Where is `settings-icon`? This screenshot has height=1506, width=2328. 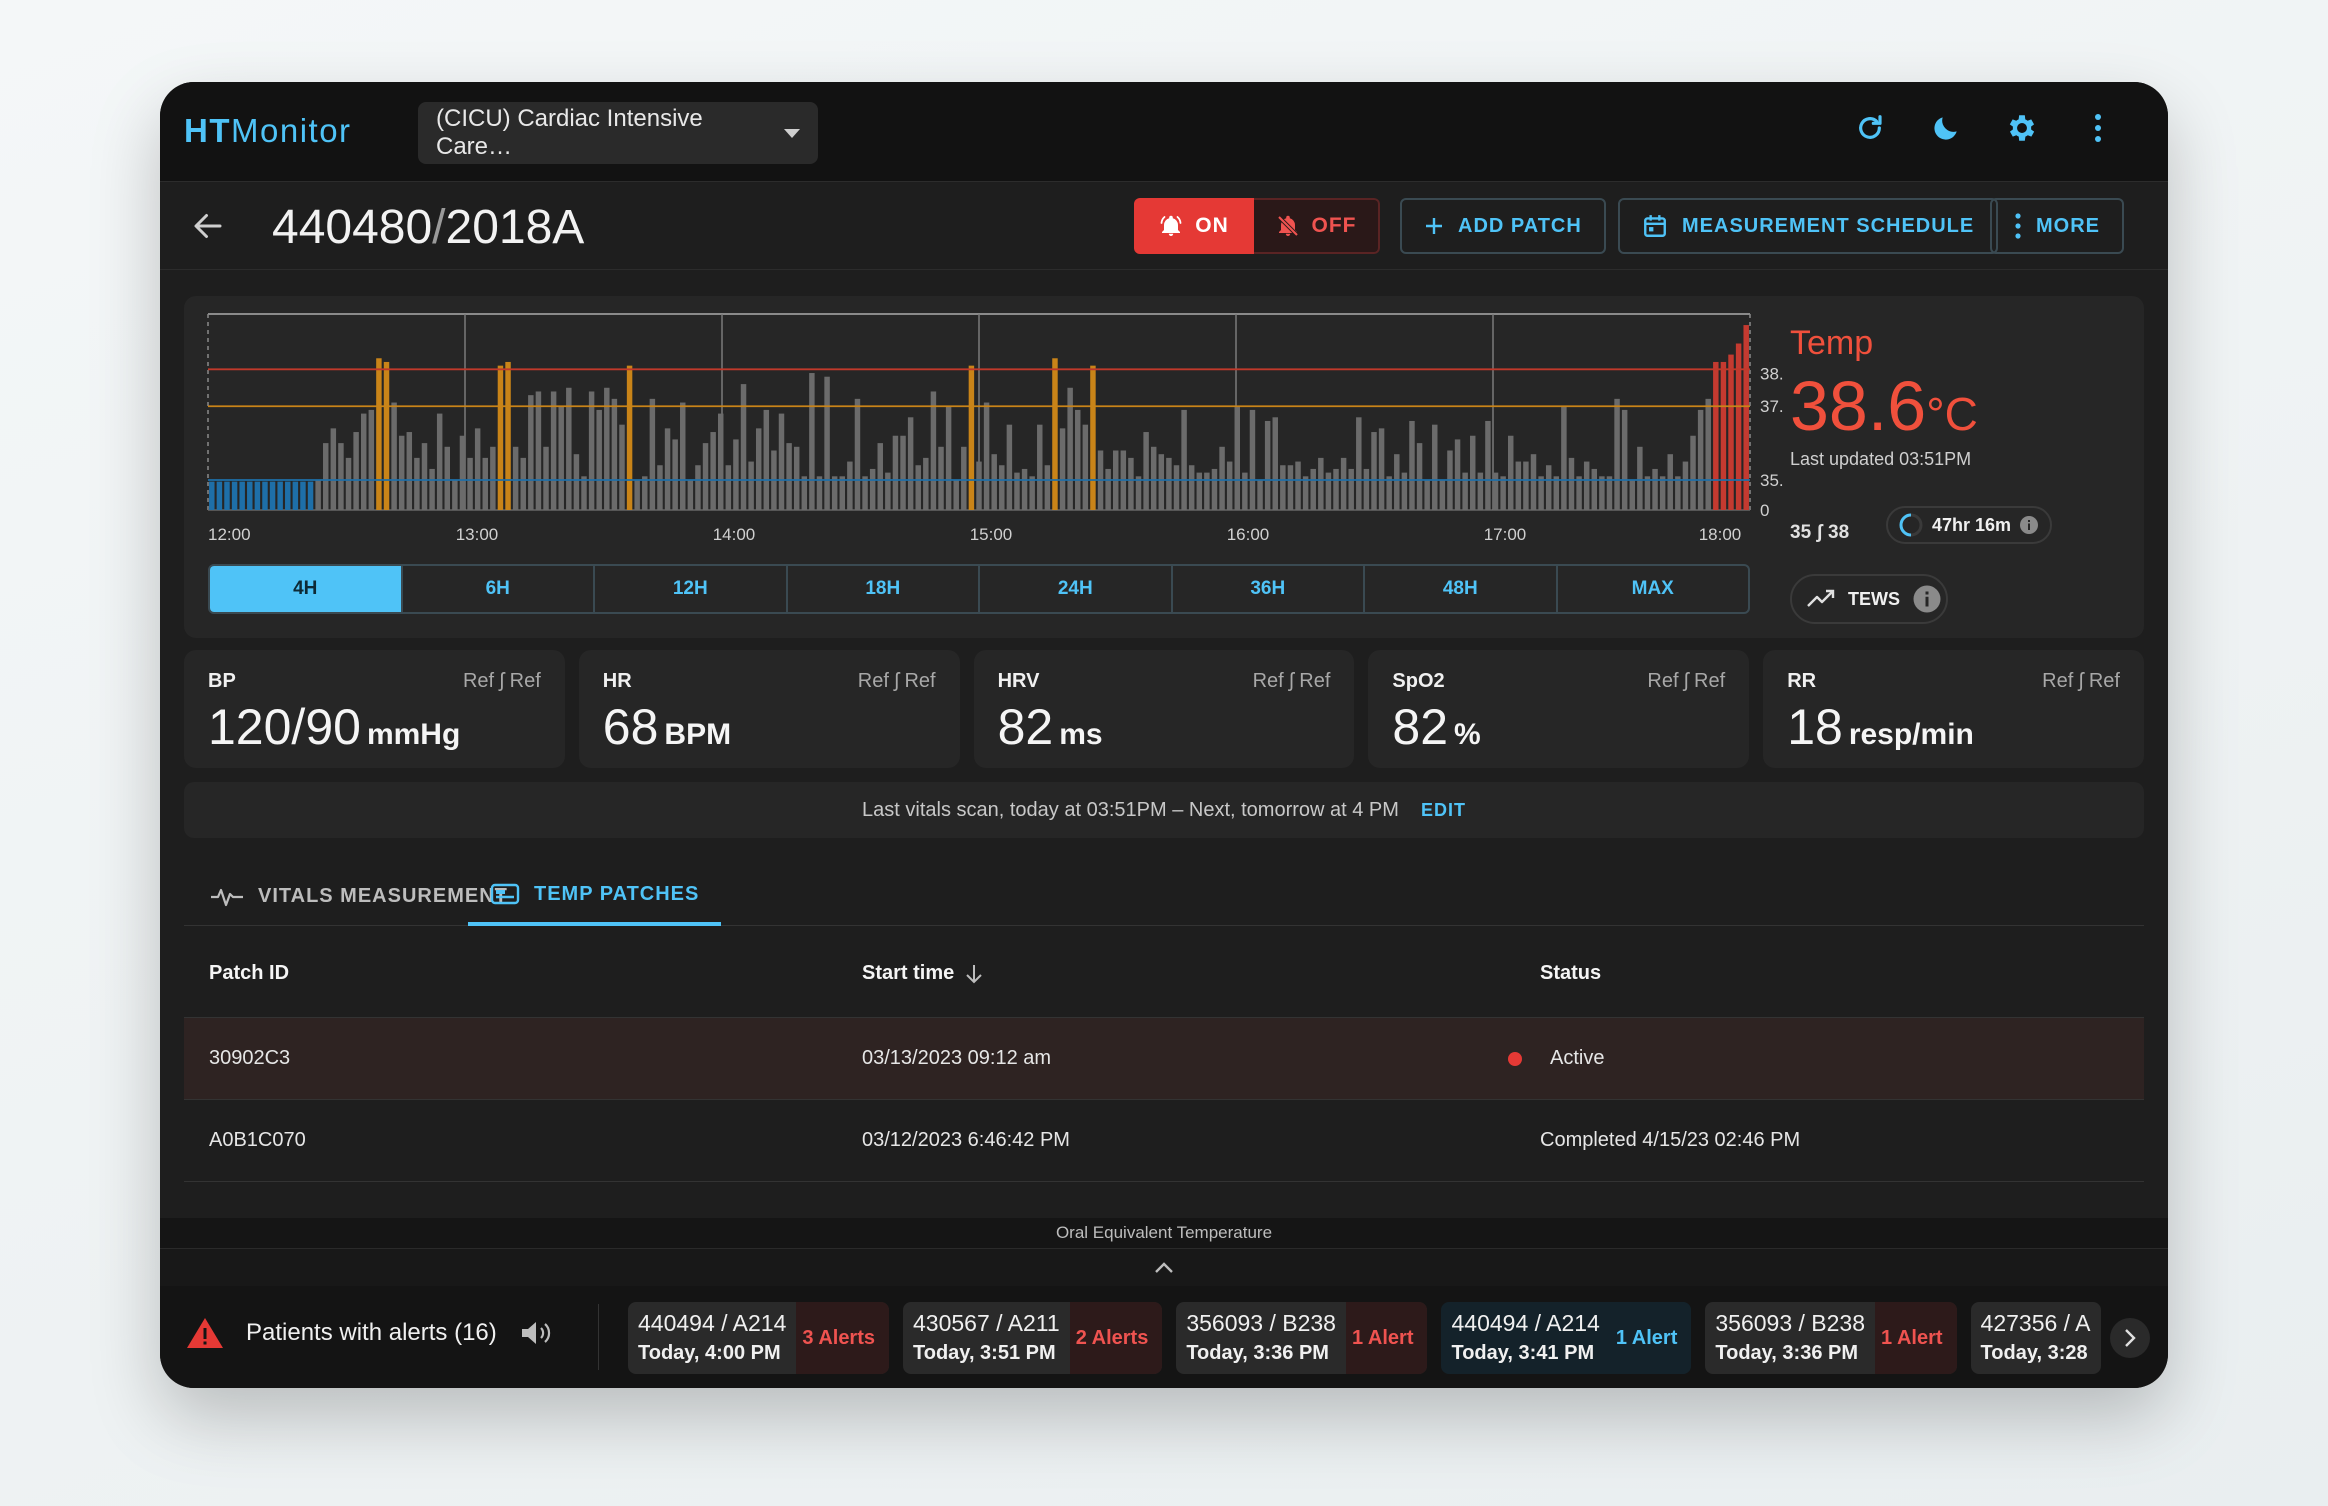
settings-icon is located at coordinates (2022, 128).